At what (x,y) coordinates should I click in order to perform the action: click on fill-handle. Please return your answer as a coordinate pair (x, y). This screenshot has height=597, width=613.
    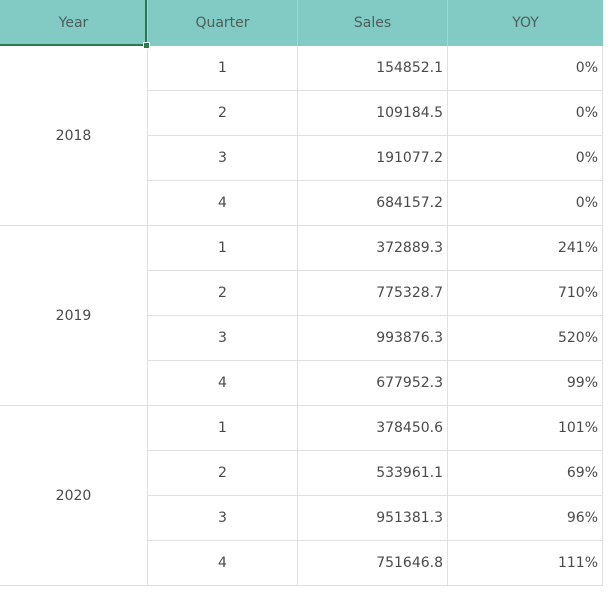
    Looking at the image, I should click on (146, 45).